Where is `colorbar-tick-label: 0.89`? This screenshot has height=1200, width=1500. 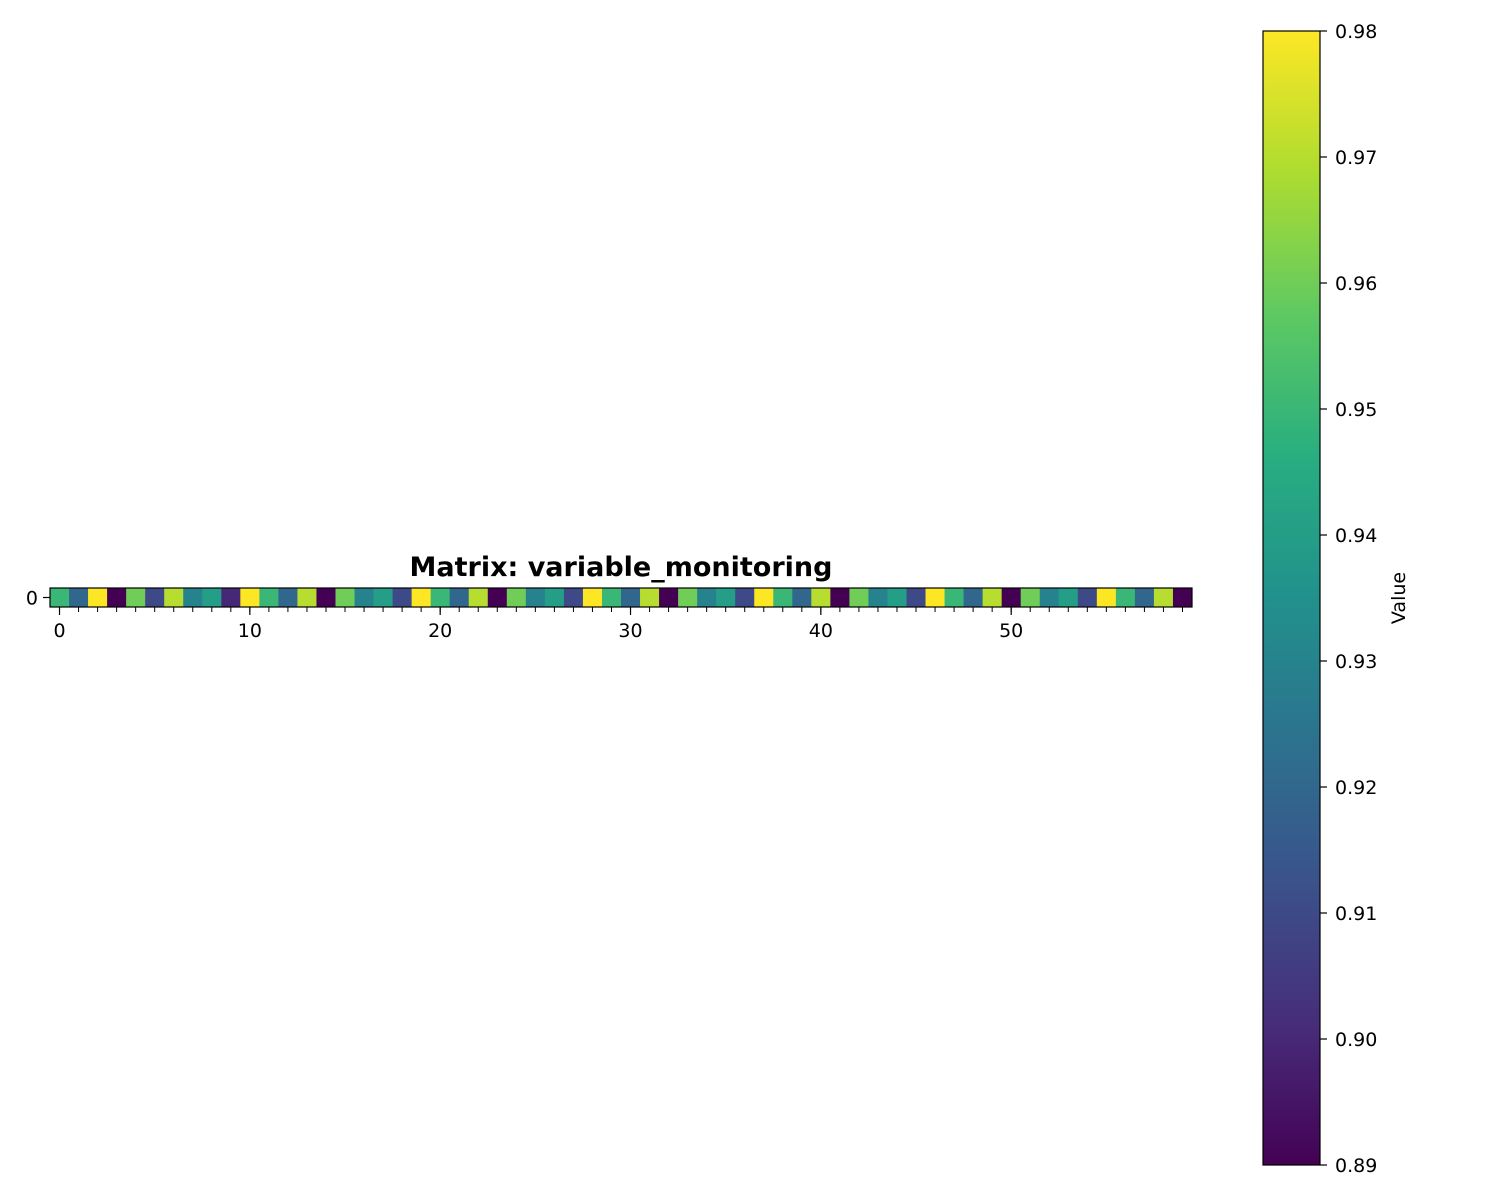 colorbar-tick-label: 0.89 is located at coordinates (1356, 1166).